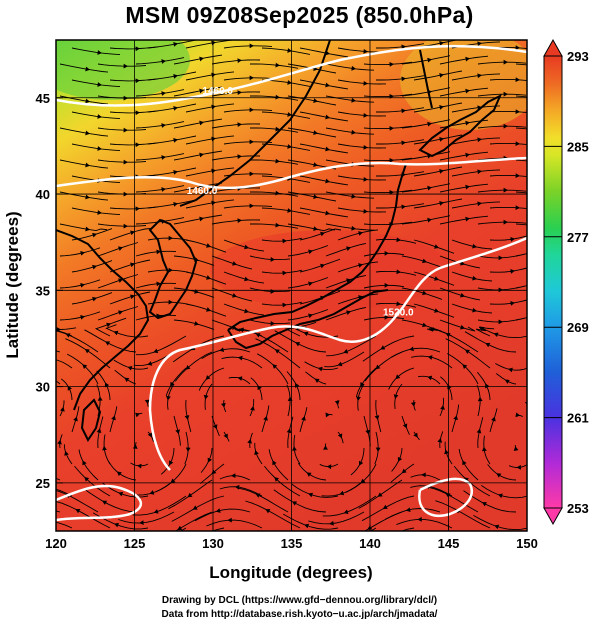 This screenshot has height=625, width=599. What do you see at coordinates (123, 70) in the screenshot?
I see `cold-region` at bounding box center [123, 70].